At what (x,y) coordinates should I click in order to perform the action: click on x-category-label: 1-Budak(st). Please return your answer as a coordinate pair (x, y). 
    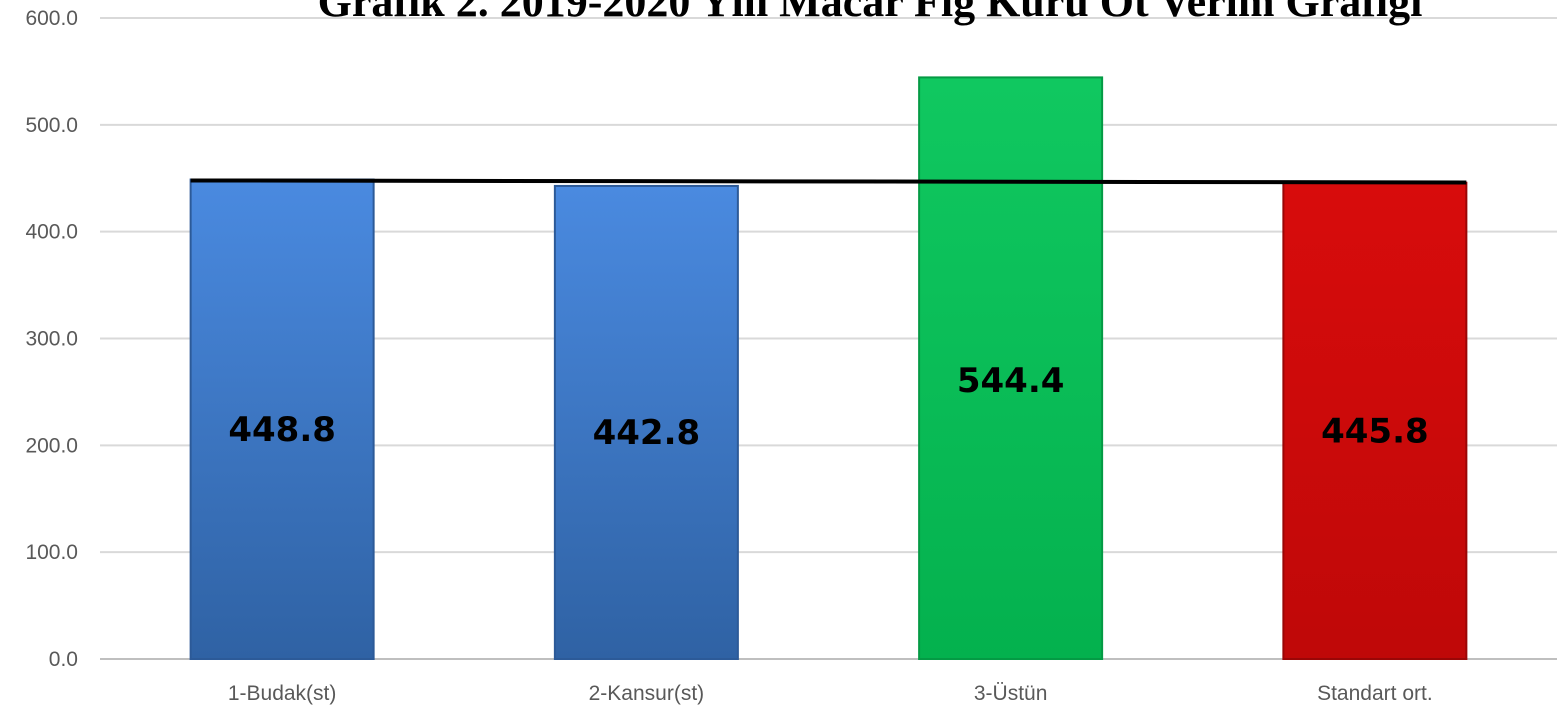
    Looking at the image, I should click on (282, 693).